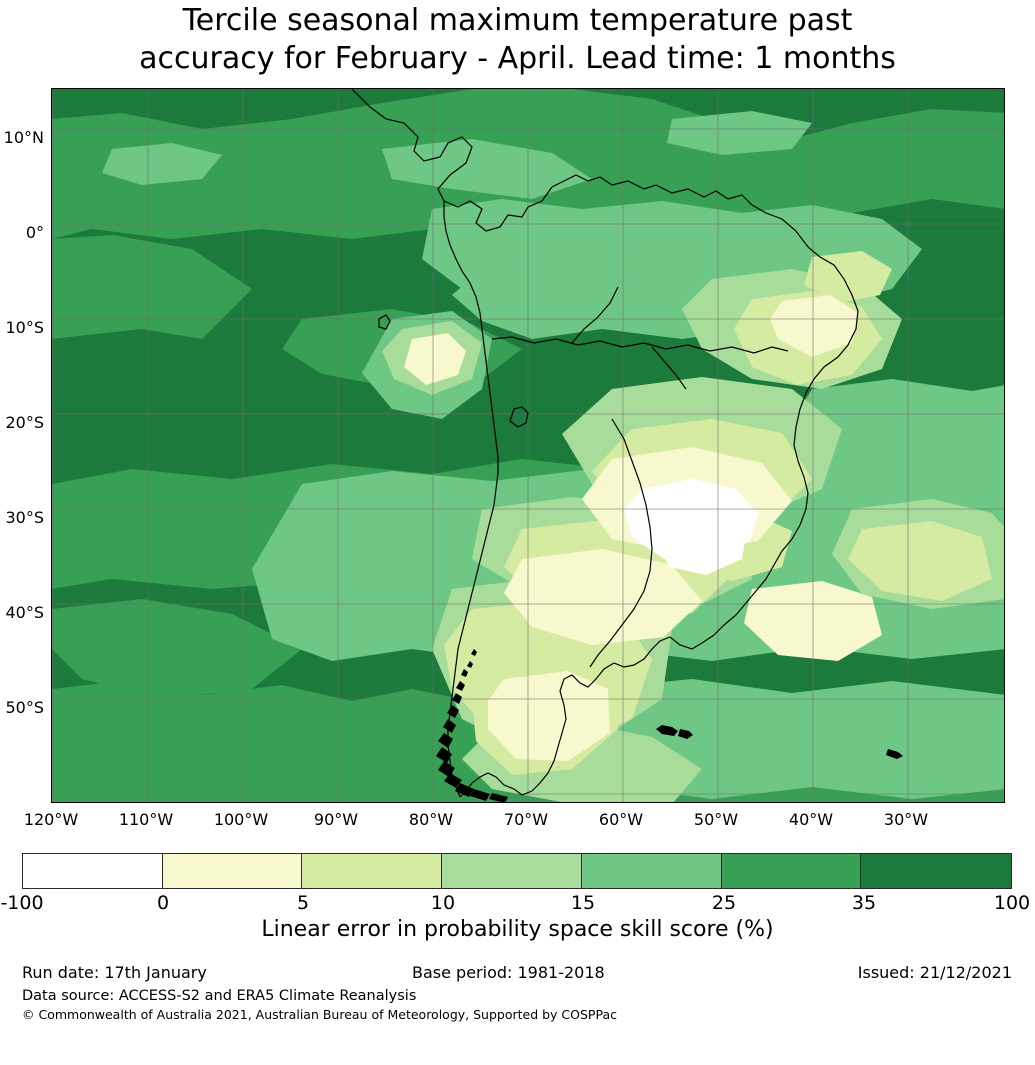 The height and width of the screenshot is (1065, 1035). I want to click on x-tick-40W: 40°W, so click(811, 819).